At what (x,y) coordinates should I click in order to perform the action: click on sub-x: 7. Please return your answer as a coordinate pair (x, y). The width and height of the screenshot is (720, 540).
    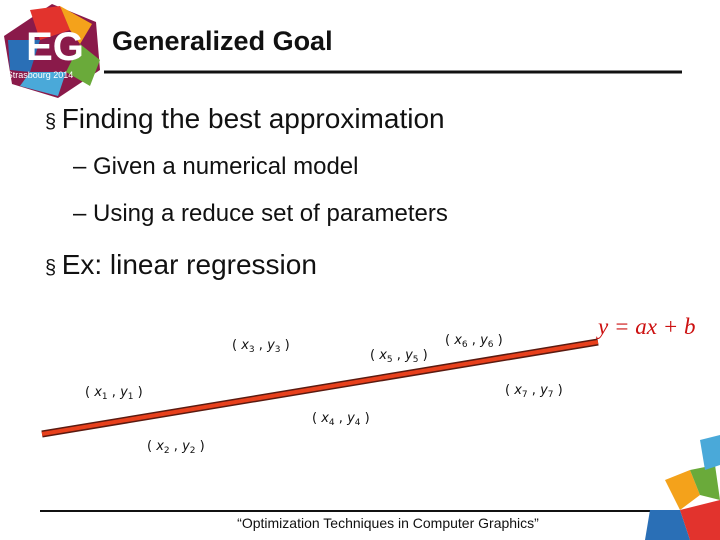
    Looking at the image, I should click on (525, 395).